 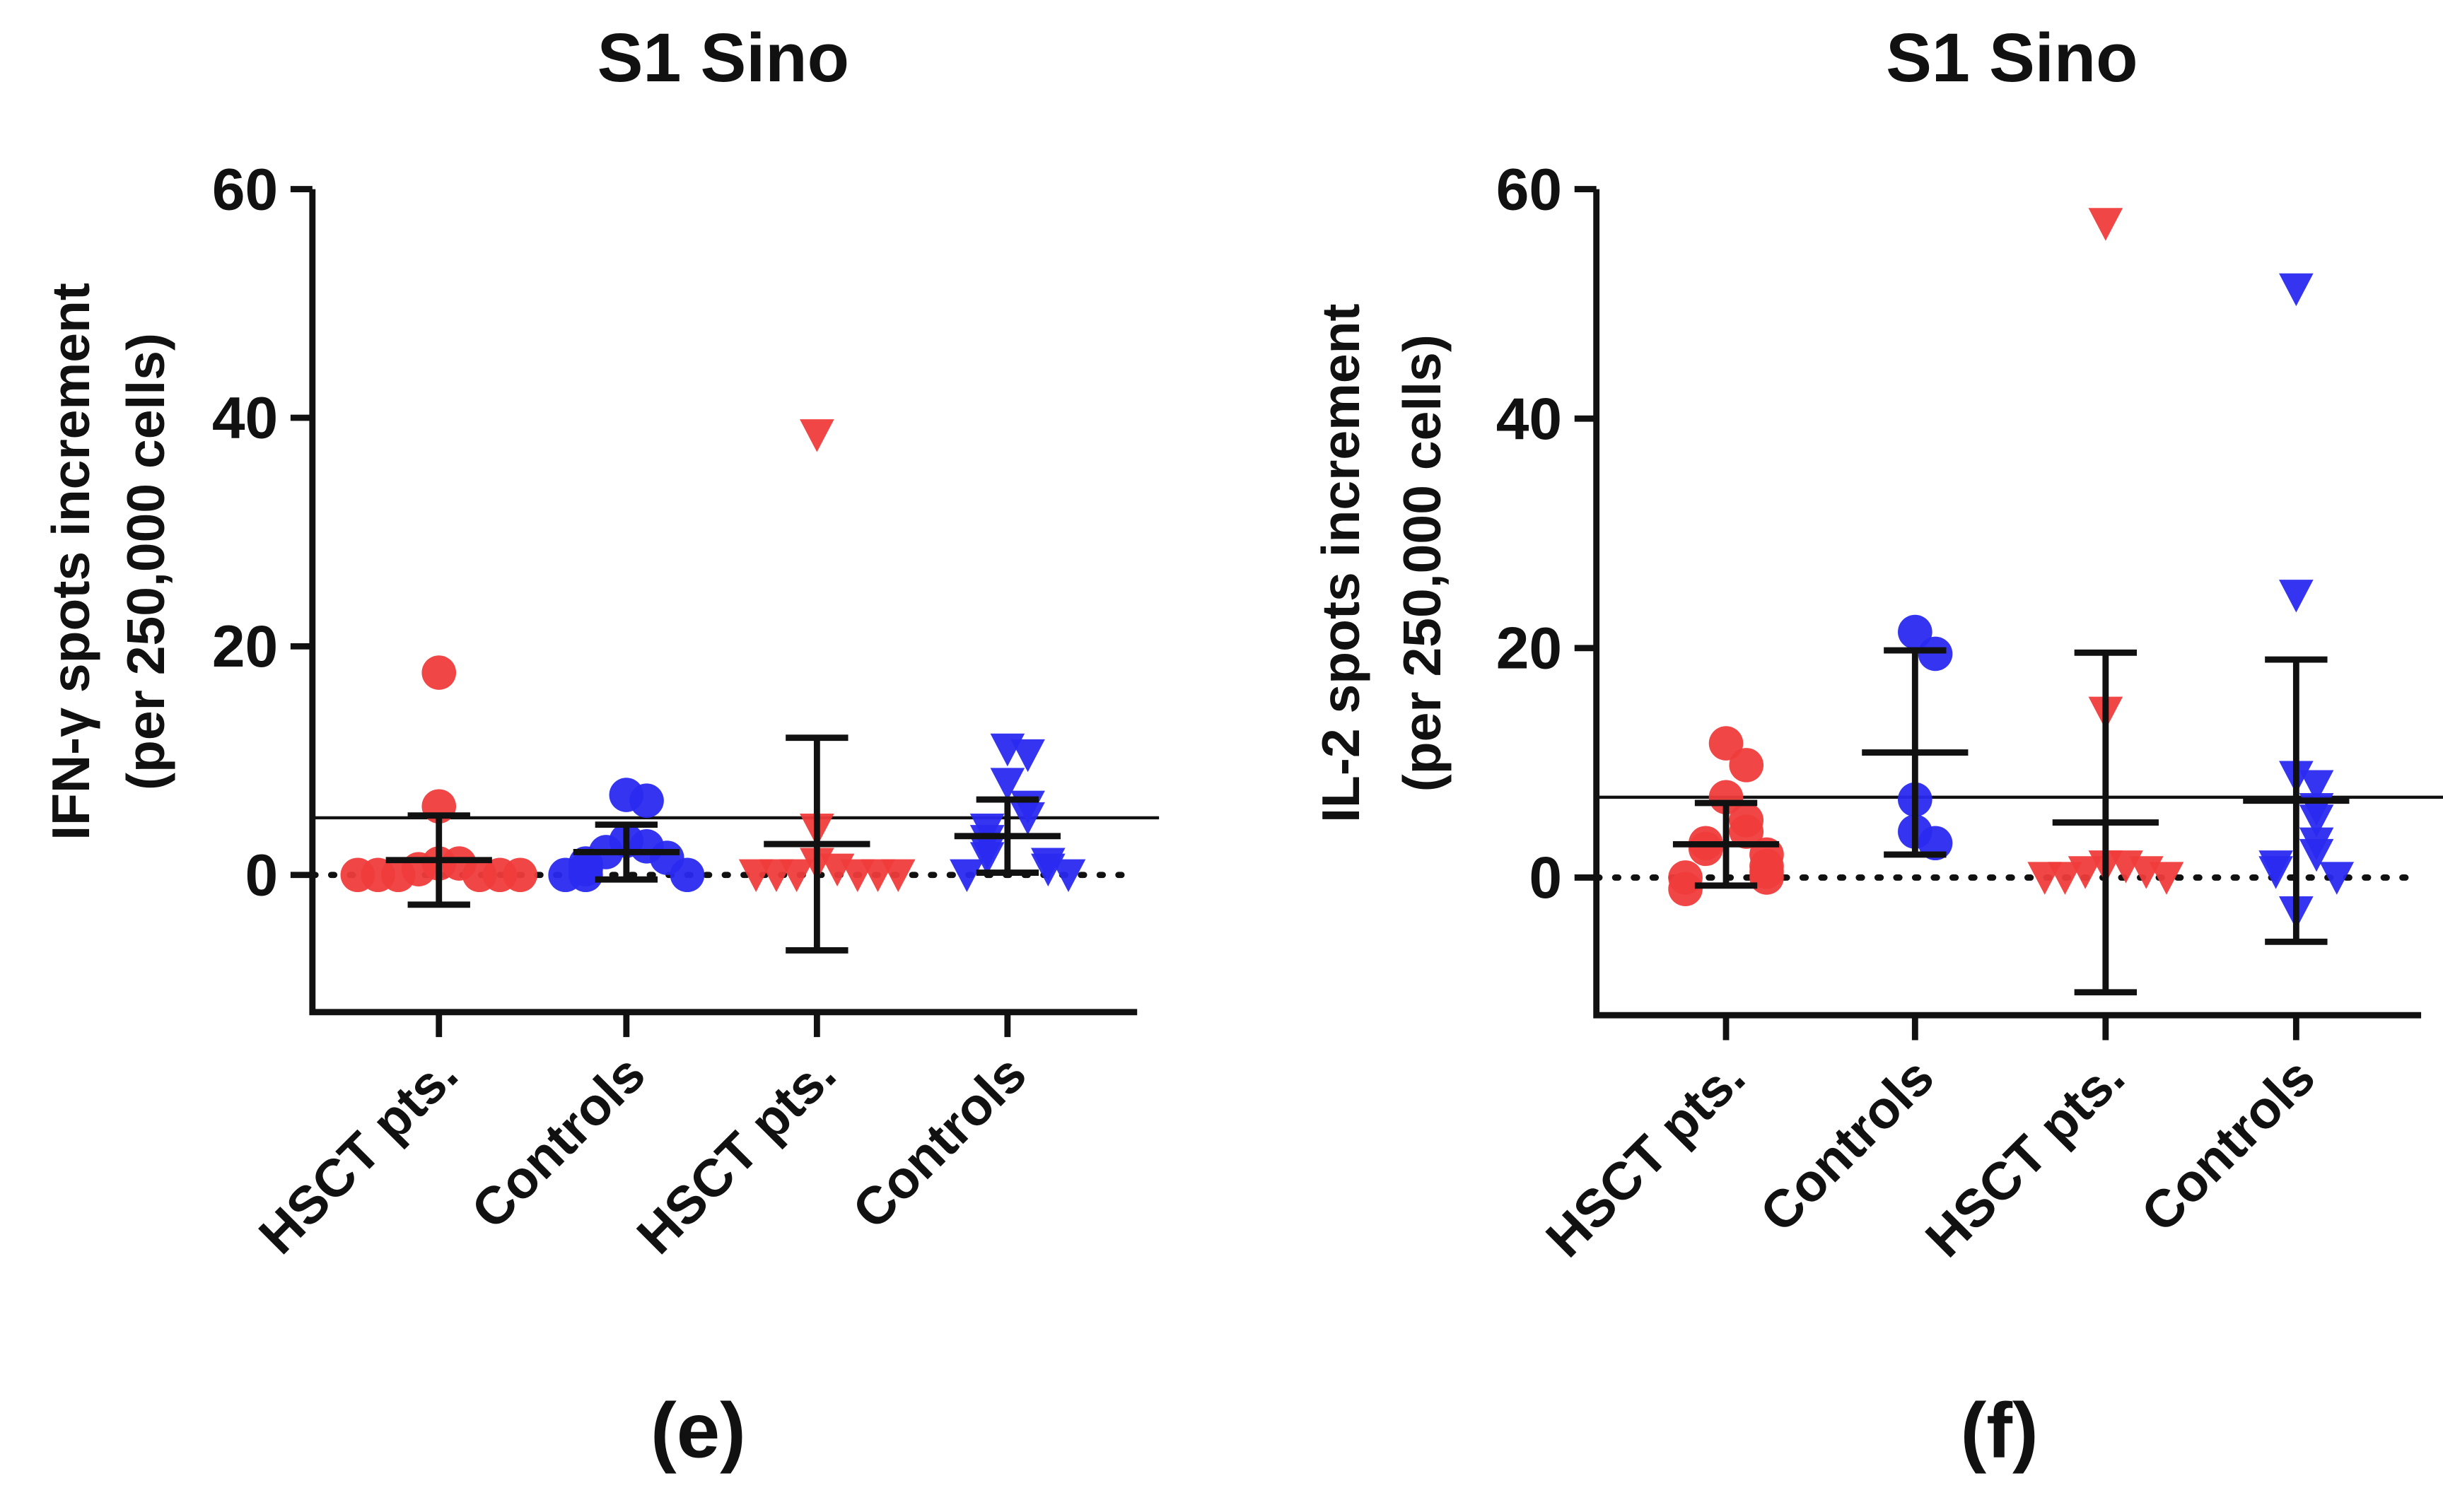 What do you see at coordinates (698, 1431) in the screenshot?
I see `caption: (e)` at bounding box center [698, 1431].